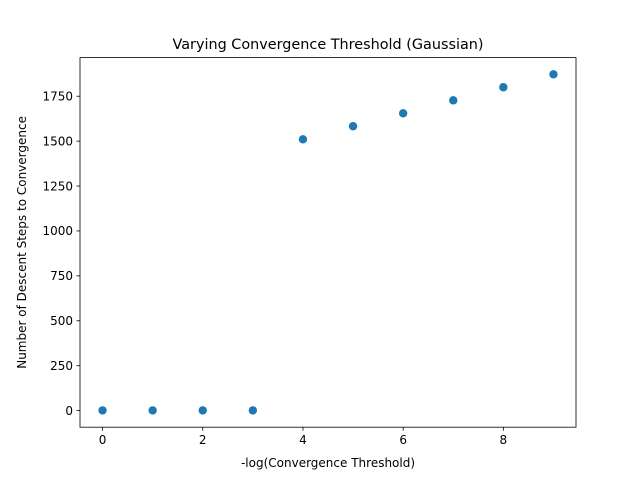 This screenshot has height=480, width=640. What do you see at coordinates (61, 254) in the screenshot?
I see `y-axis-ticks: 0 250 500 750 1000 1250 1500 1750` at bounding box center [61, 254].